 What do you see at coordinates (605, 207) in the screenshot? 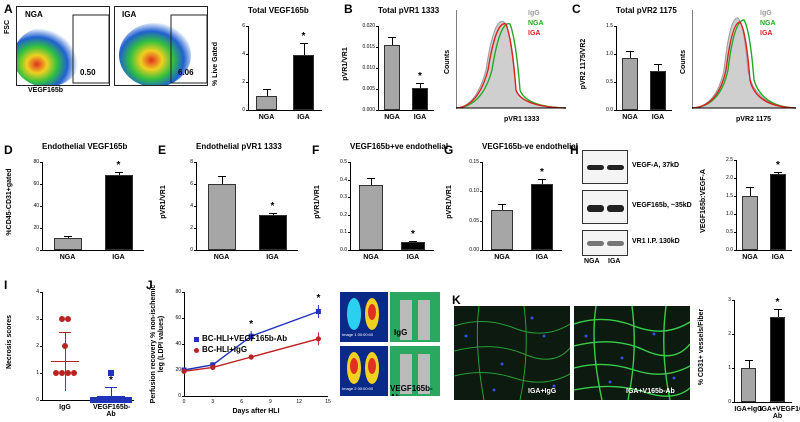
I see `western-blot-vegf165b` at bounding box center [605, 207].